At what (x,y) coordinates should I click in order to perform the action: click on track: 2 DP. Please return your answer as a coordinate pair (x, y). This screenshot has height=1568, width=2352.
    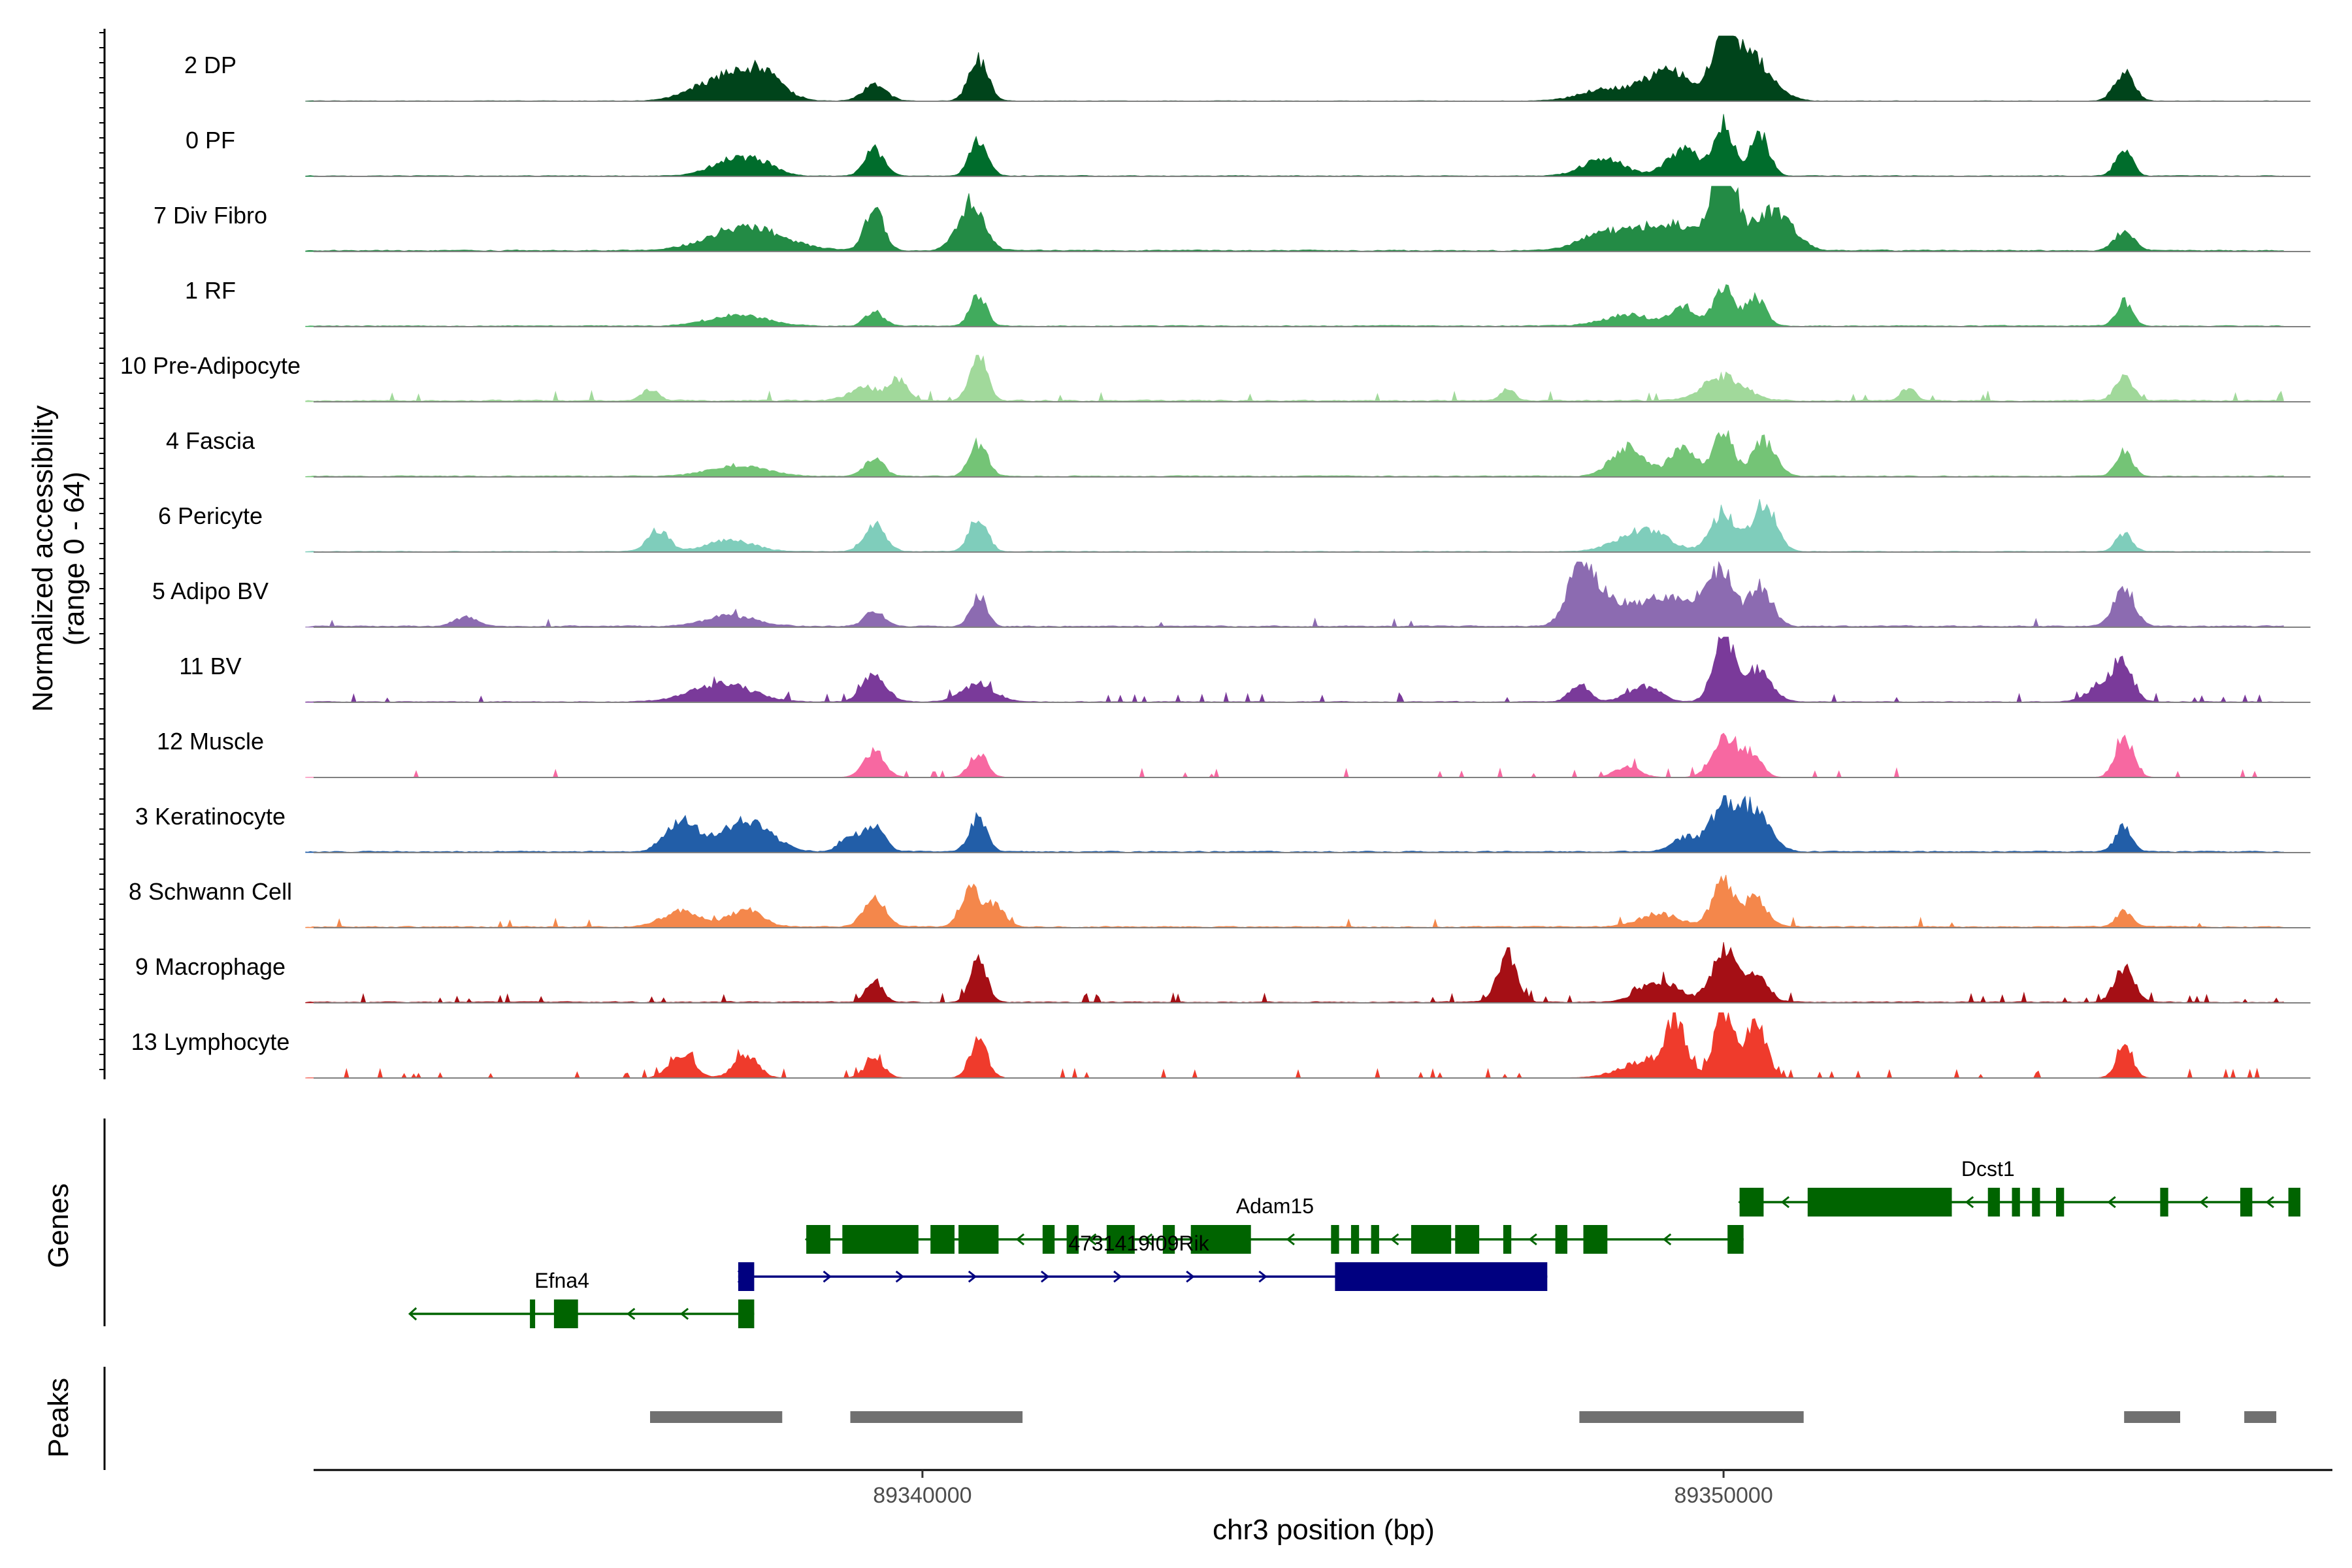
    Looking at the image, I should click on (1247, 68).